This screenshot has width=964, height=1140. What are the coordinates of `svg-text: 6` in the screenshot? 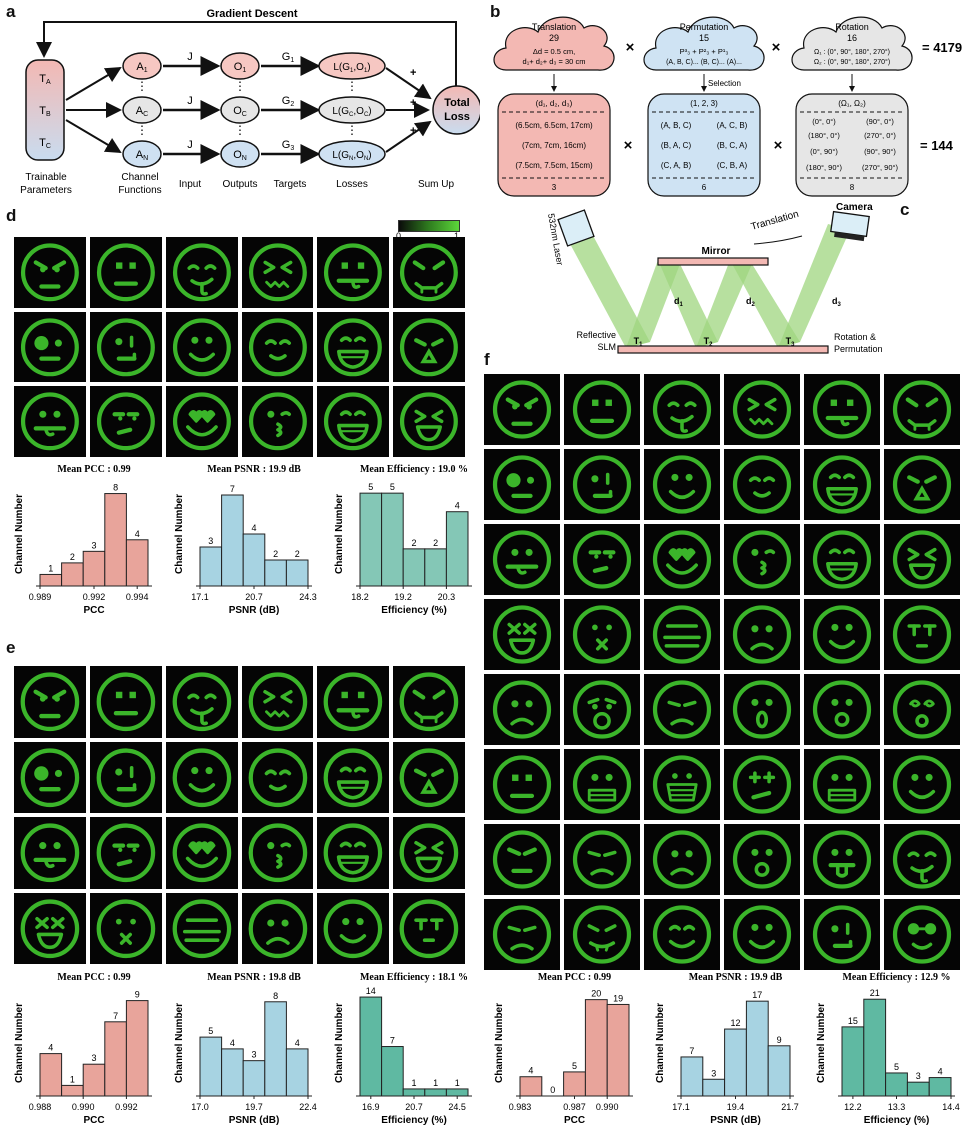 It's located at (704, 187).